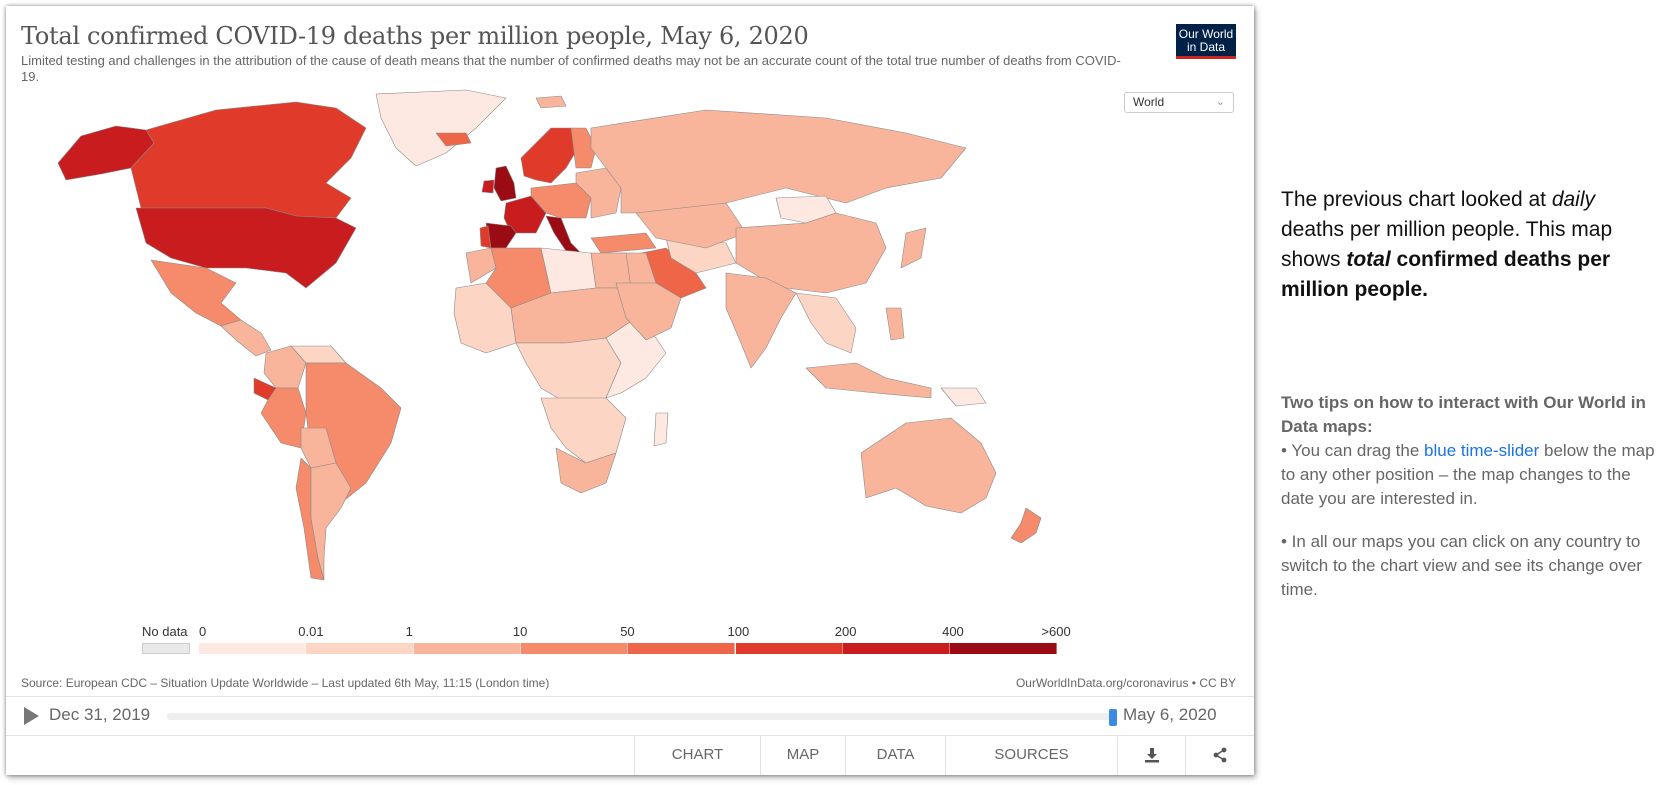  I want to click on tab-chart: CHART, so click(697, 755).